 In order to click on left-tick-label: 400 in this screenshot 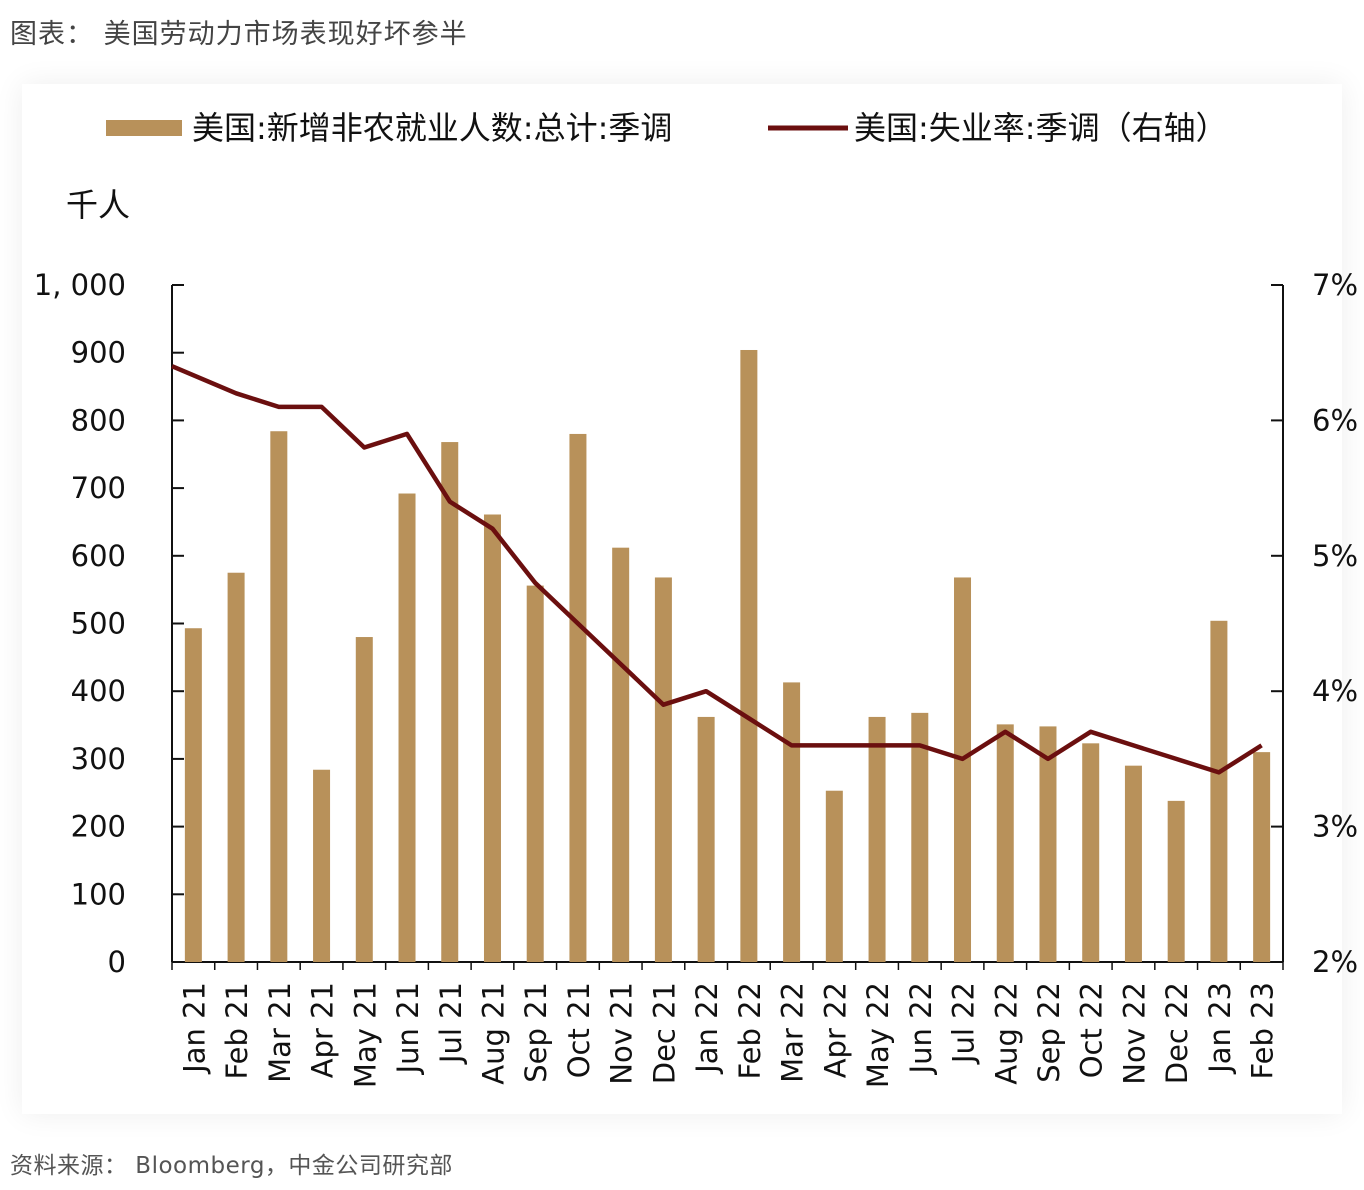, I will do `click(98, 691)`.